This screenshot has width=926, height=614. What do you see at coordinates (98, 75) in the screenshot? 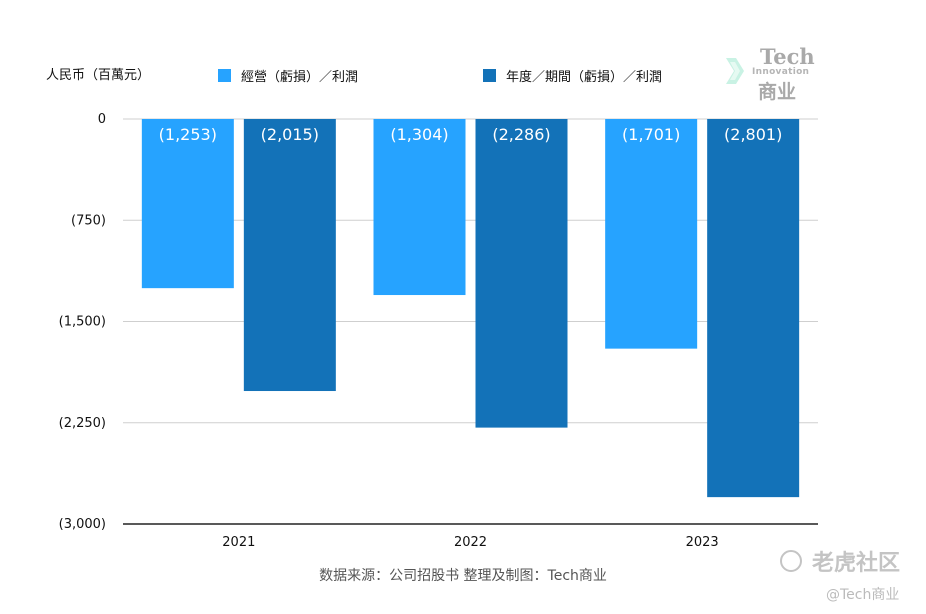
I see `y-unit-label: 人民币（百萬元）` at bounding box center [98, 75].